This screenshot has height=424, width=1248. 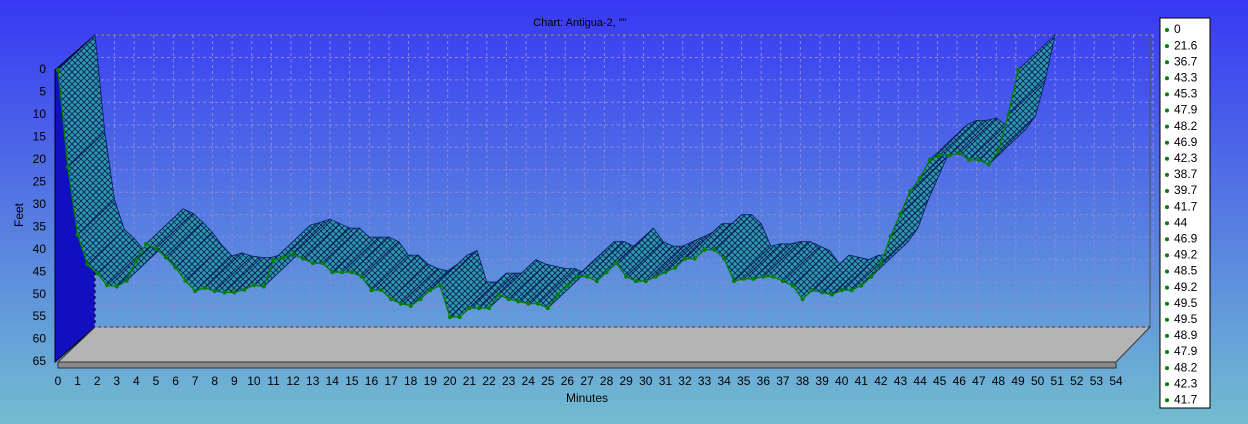 What do you see at coordinates (175, 381) in the screenshot?
I see `x-tick-label: 6` at bounding box center [175, 381].